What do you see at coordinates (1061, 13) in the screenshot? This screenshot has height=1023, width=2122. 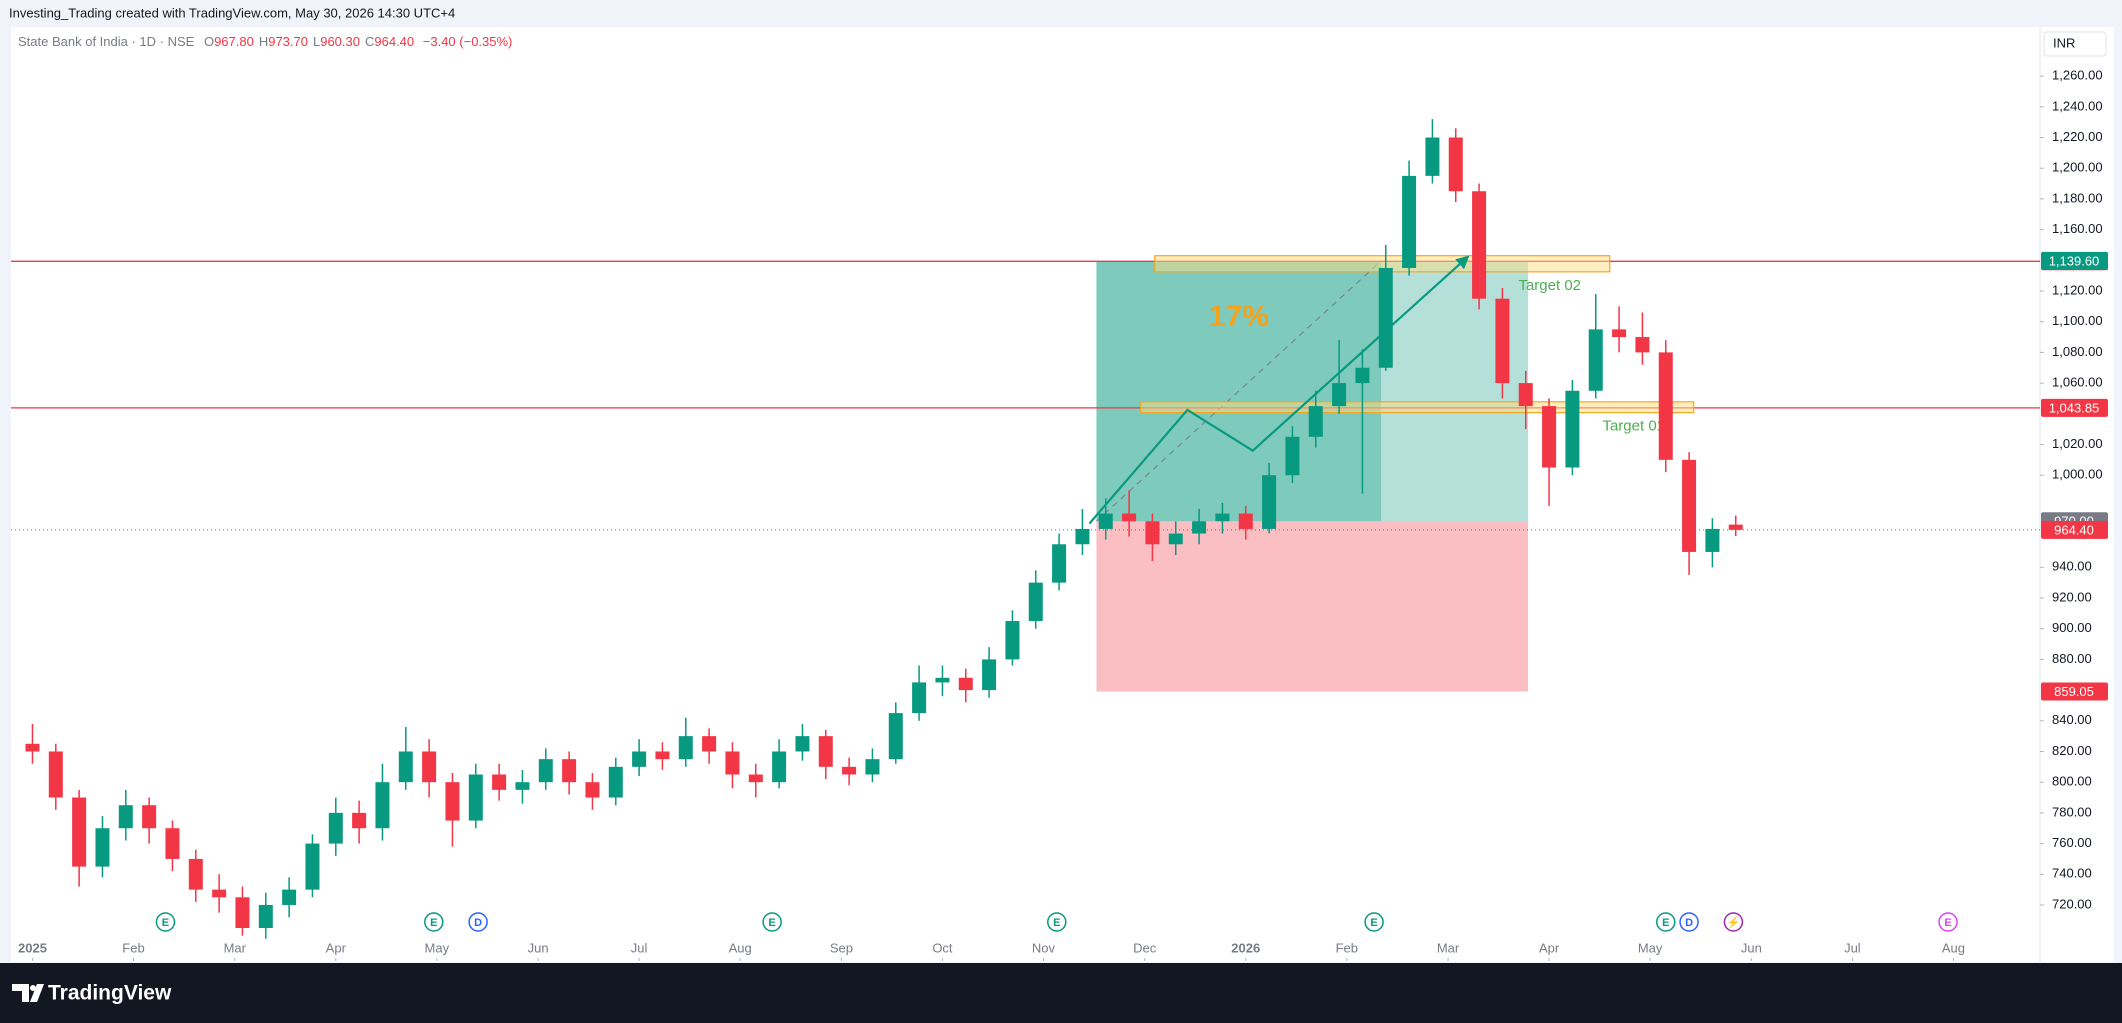 I see `top-bar` at bounding box center [1061, 13].